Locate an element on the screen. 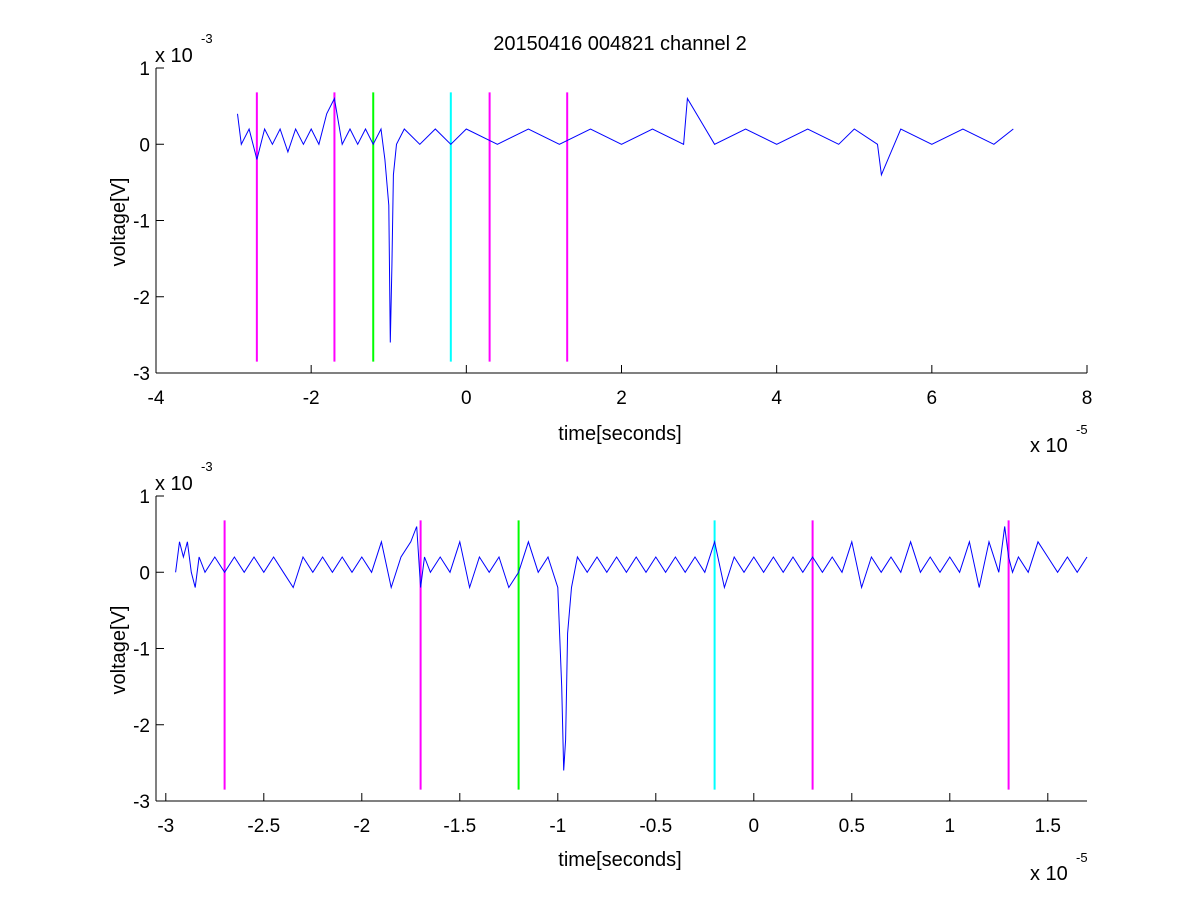  x-tick-label-top: 0 is located at coordinates (466, 398).